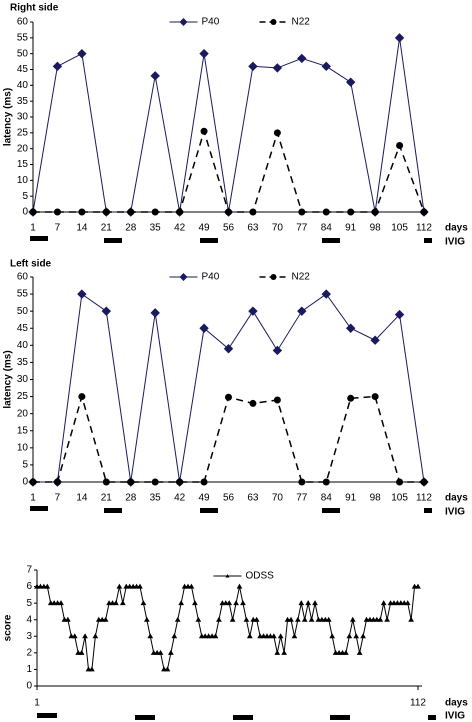 This screenshot has width=472, height=722. What do you see at coordinates (131, 228) in the screenshot?
I see `x-tick-label: 28` at bounding box center [131, 228].